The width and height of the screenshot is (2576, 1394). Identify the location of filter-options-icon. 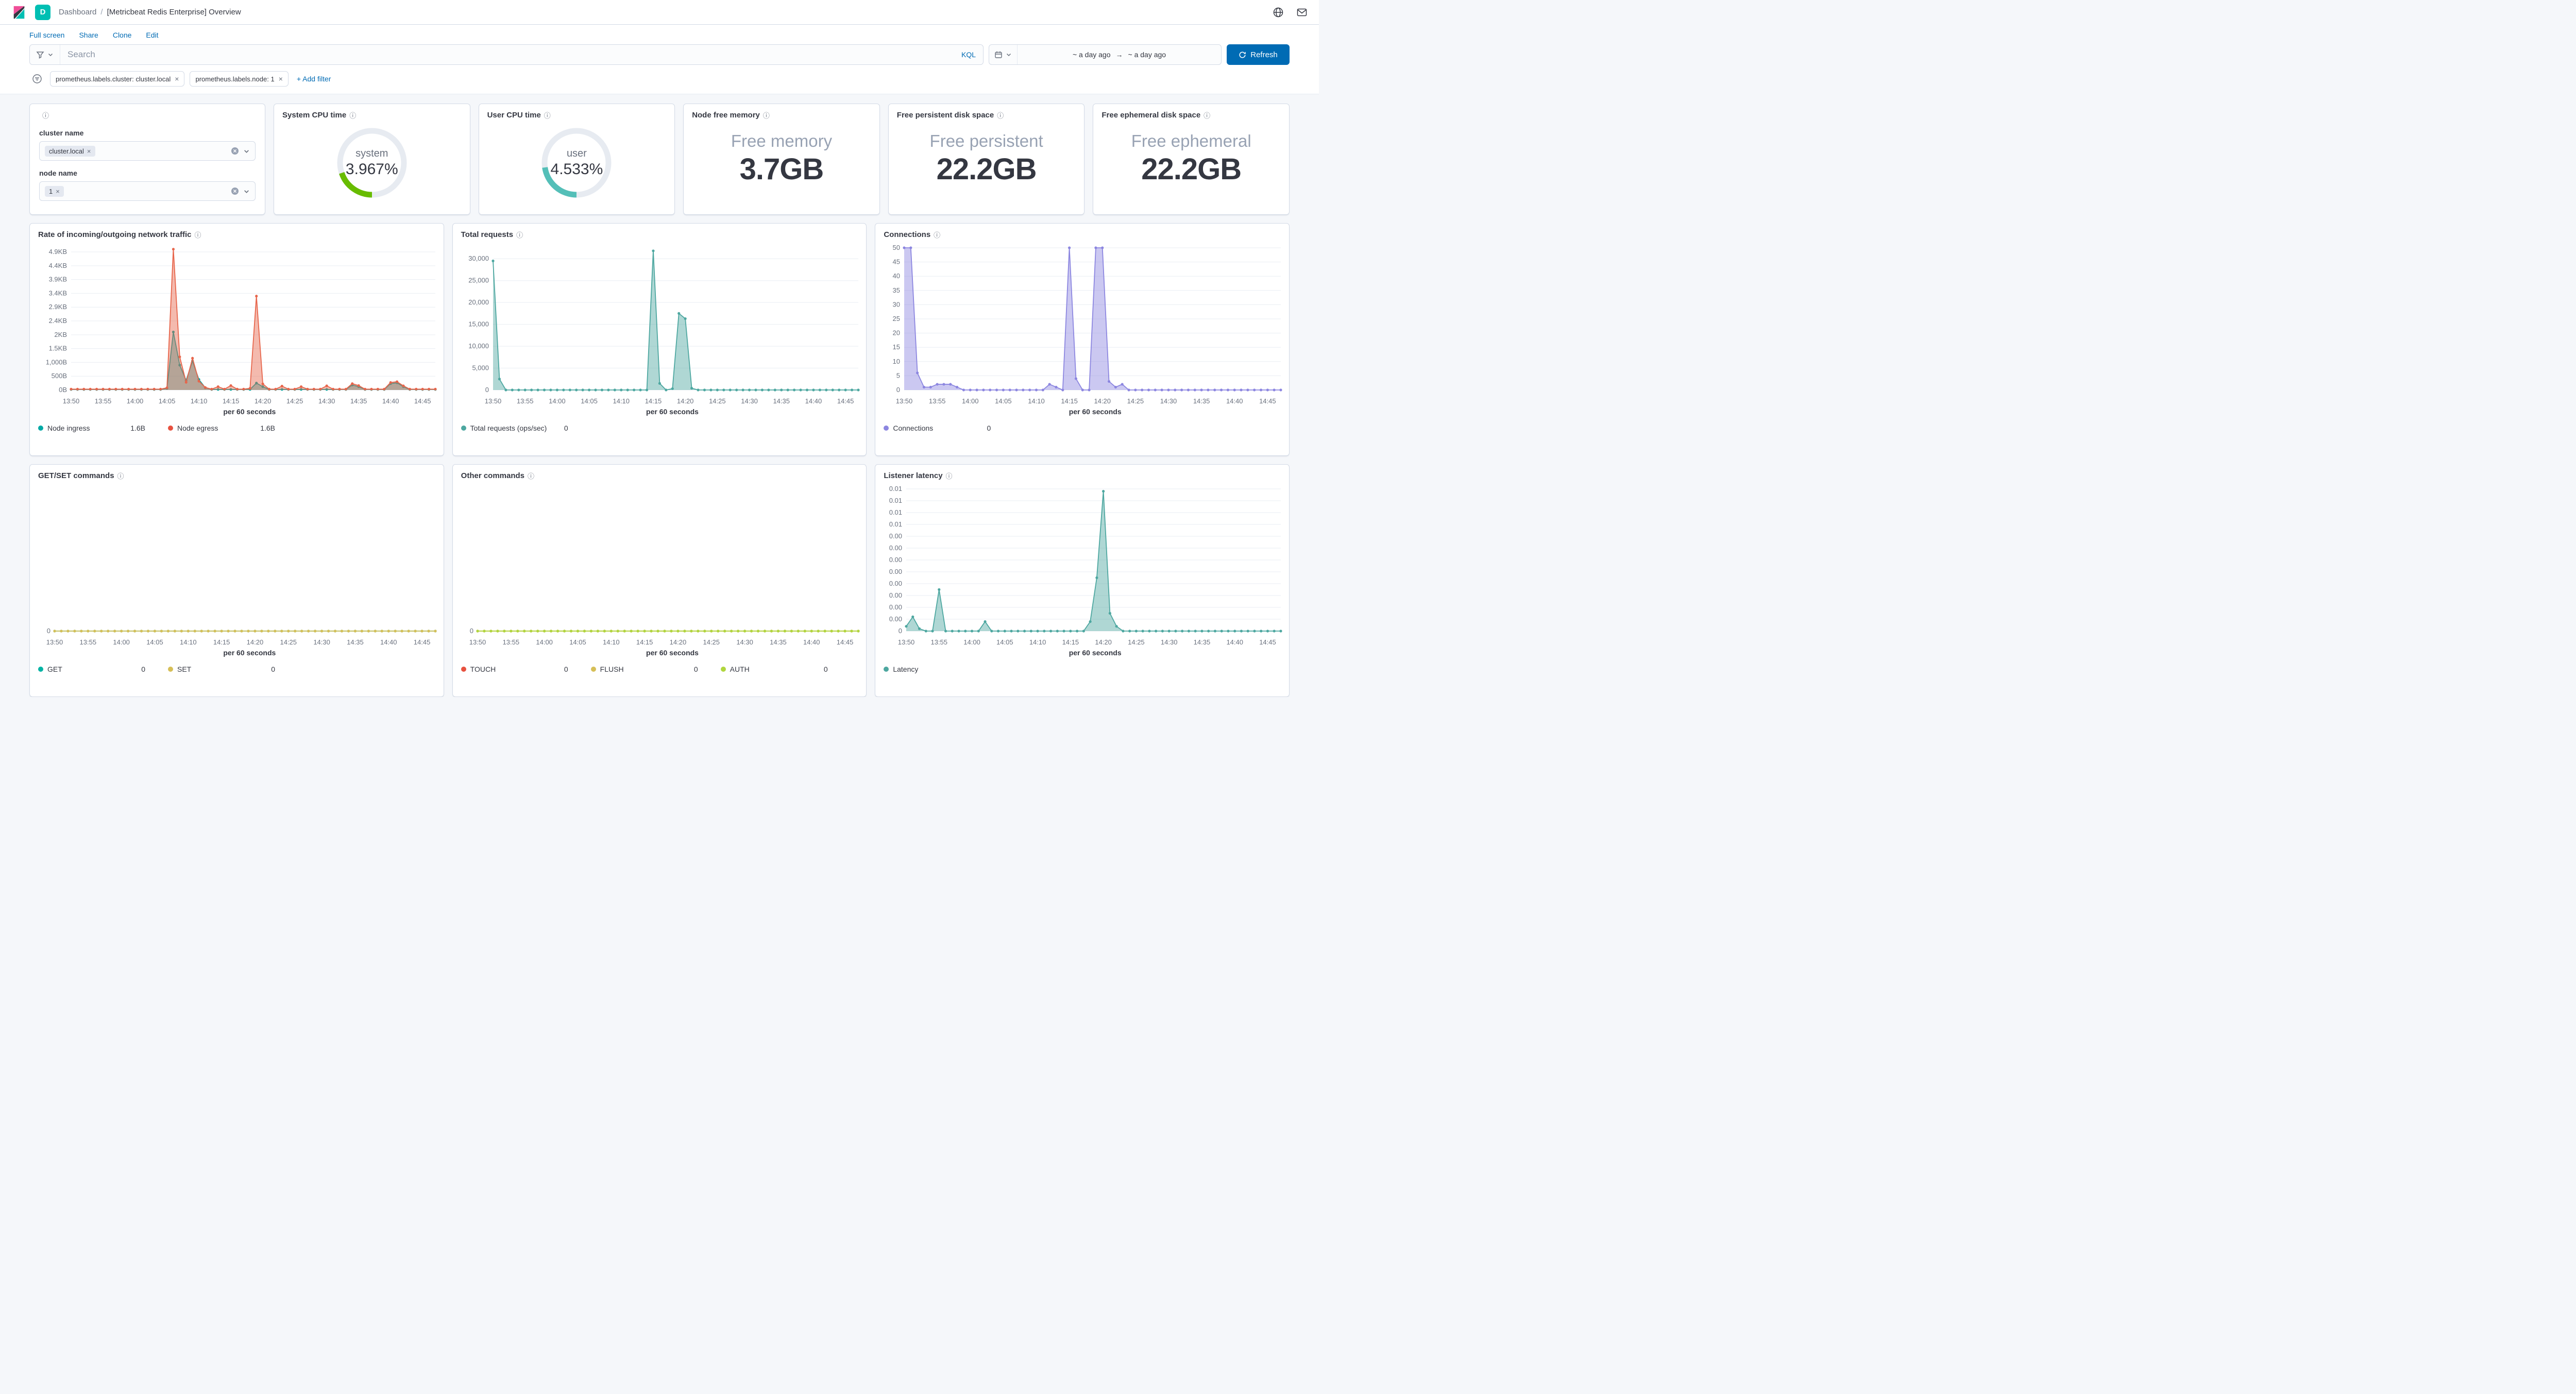
(37, 79).